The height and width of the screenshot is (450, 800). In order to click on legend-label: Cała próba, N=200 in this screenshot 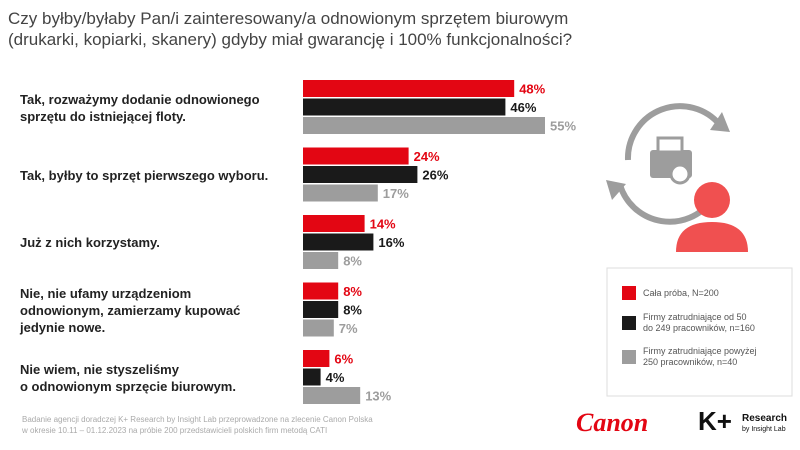, I will do `click(681, 292)`.